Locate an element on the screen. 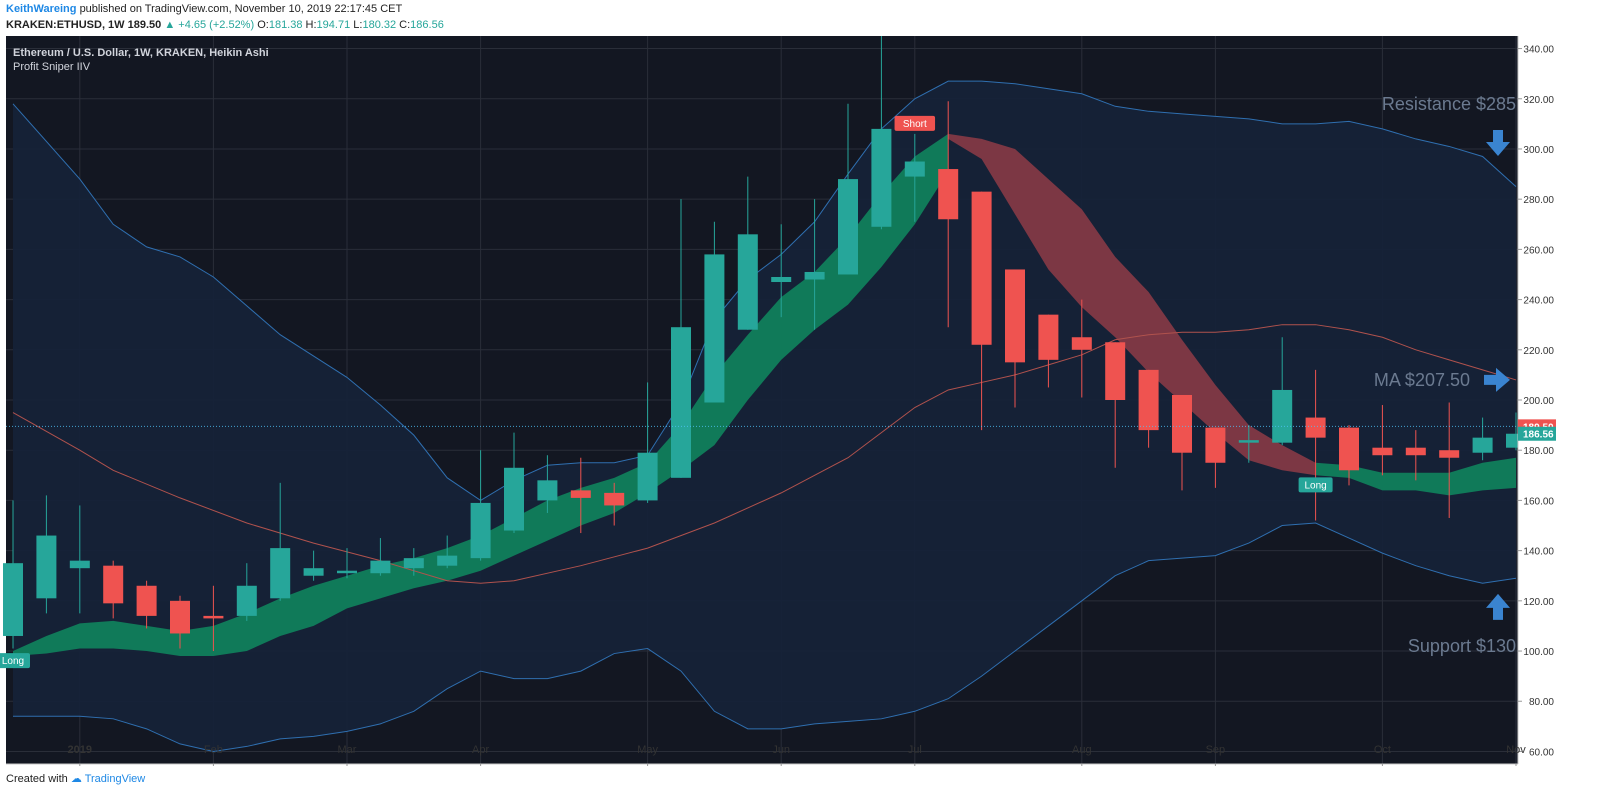 This screenshot has height=811, width=1600. signal-label: Short is located at coordinates (915, 124).